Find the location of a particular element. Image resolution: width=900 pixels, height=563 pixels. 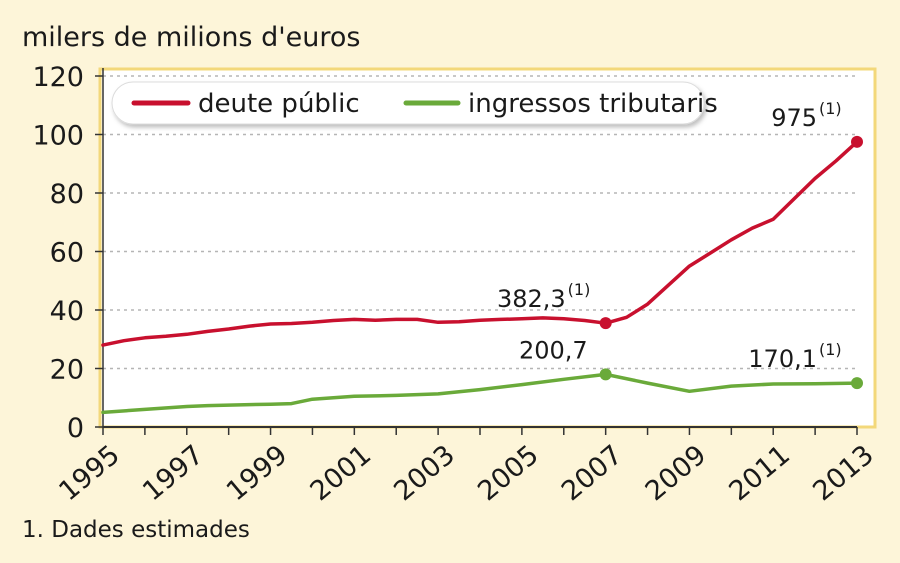

x-tick-label: 2005 is located at coordinates (508, 473).